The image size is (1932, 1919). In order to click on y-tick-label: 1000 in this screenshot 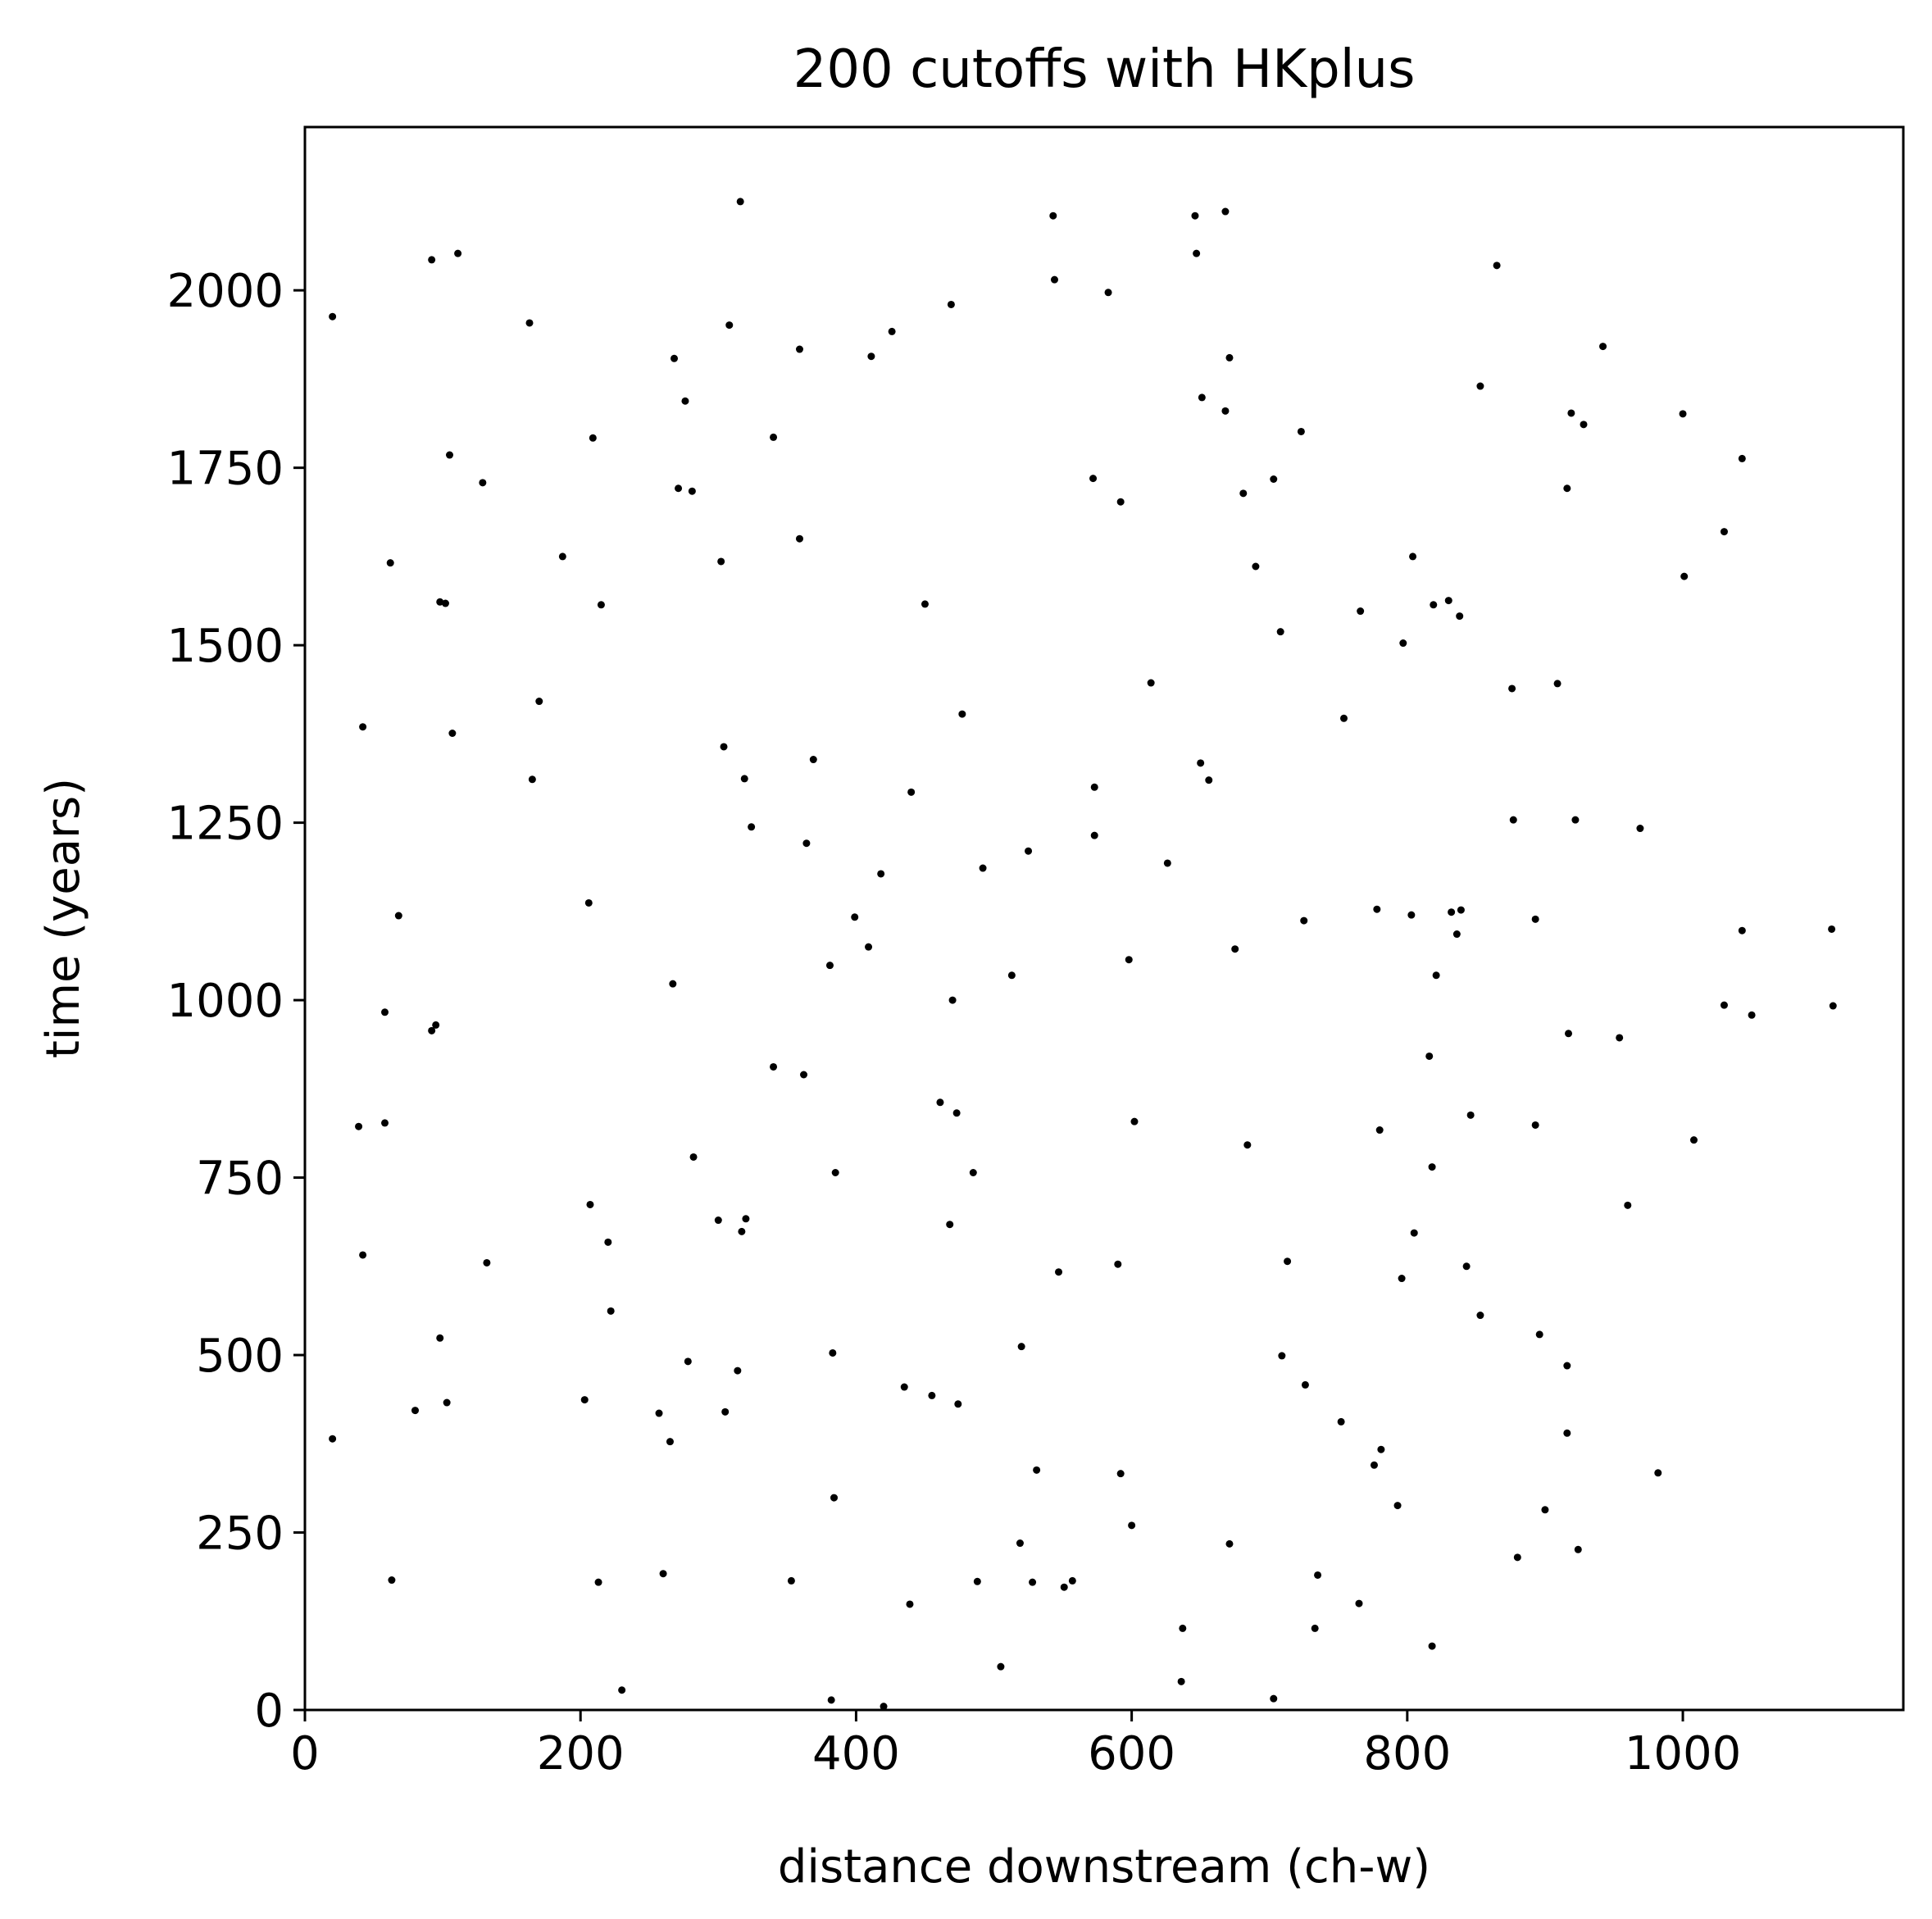, I will do `click(225, 1001)`.